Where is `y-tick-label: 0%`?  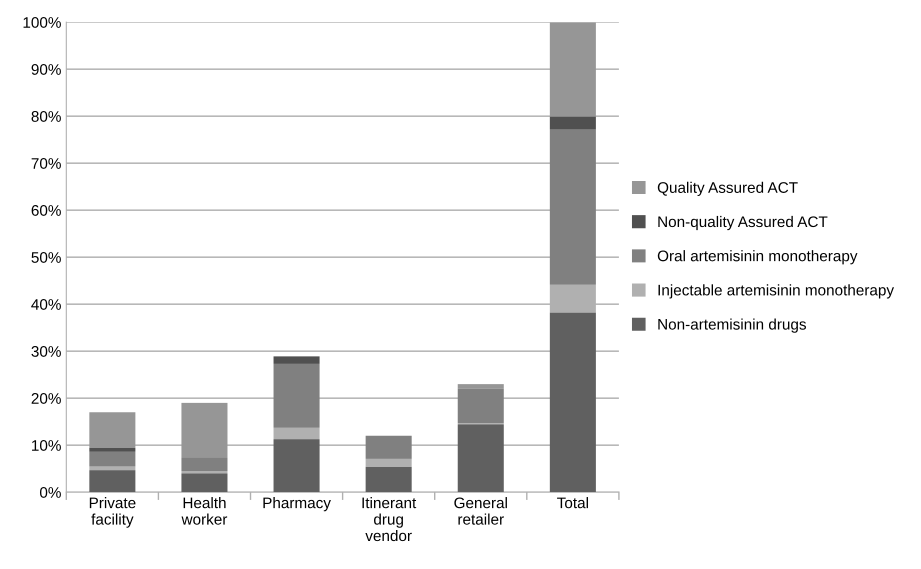 y-tick-label: 0% is located at coordinates (50, 492).